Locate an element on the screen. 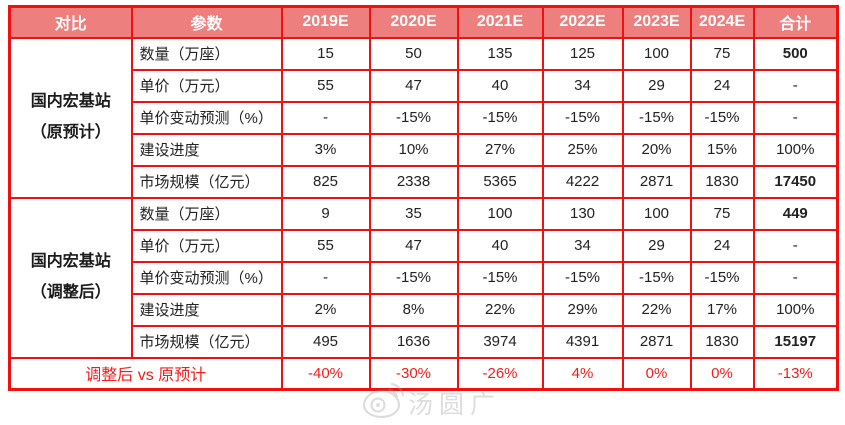  cell-value: 8% is located at coordinates (413, 309).